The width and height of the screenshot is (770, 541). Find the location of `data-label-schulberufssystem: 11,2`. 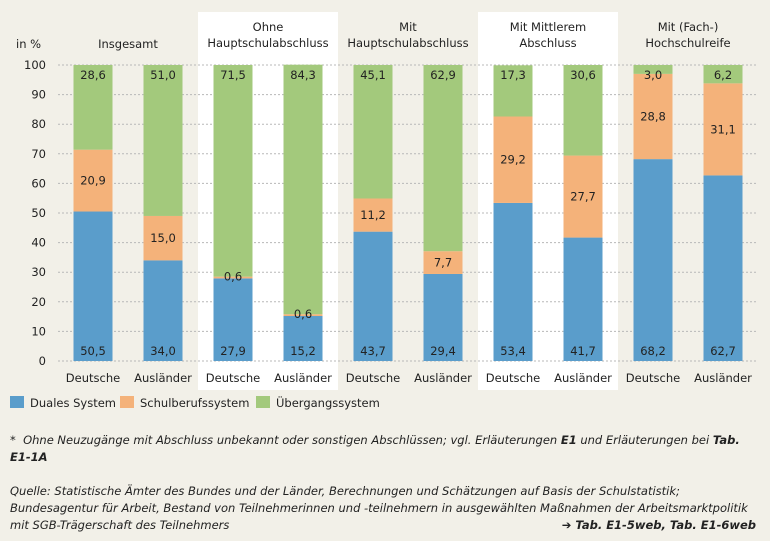

data-label-schulberufssystem: 11,2 is located at coordinates (373, 215).